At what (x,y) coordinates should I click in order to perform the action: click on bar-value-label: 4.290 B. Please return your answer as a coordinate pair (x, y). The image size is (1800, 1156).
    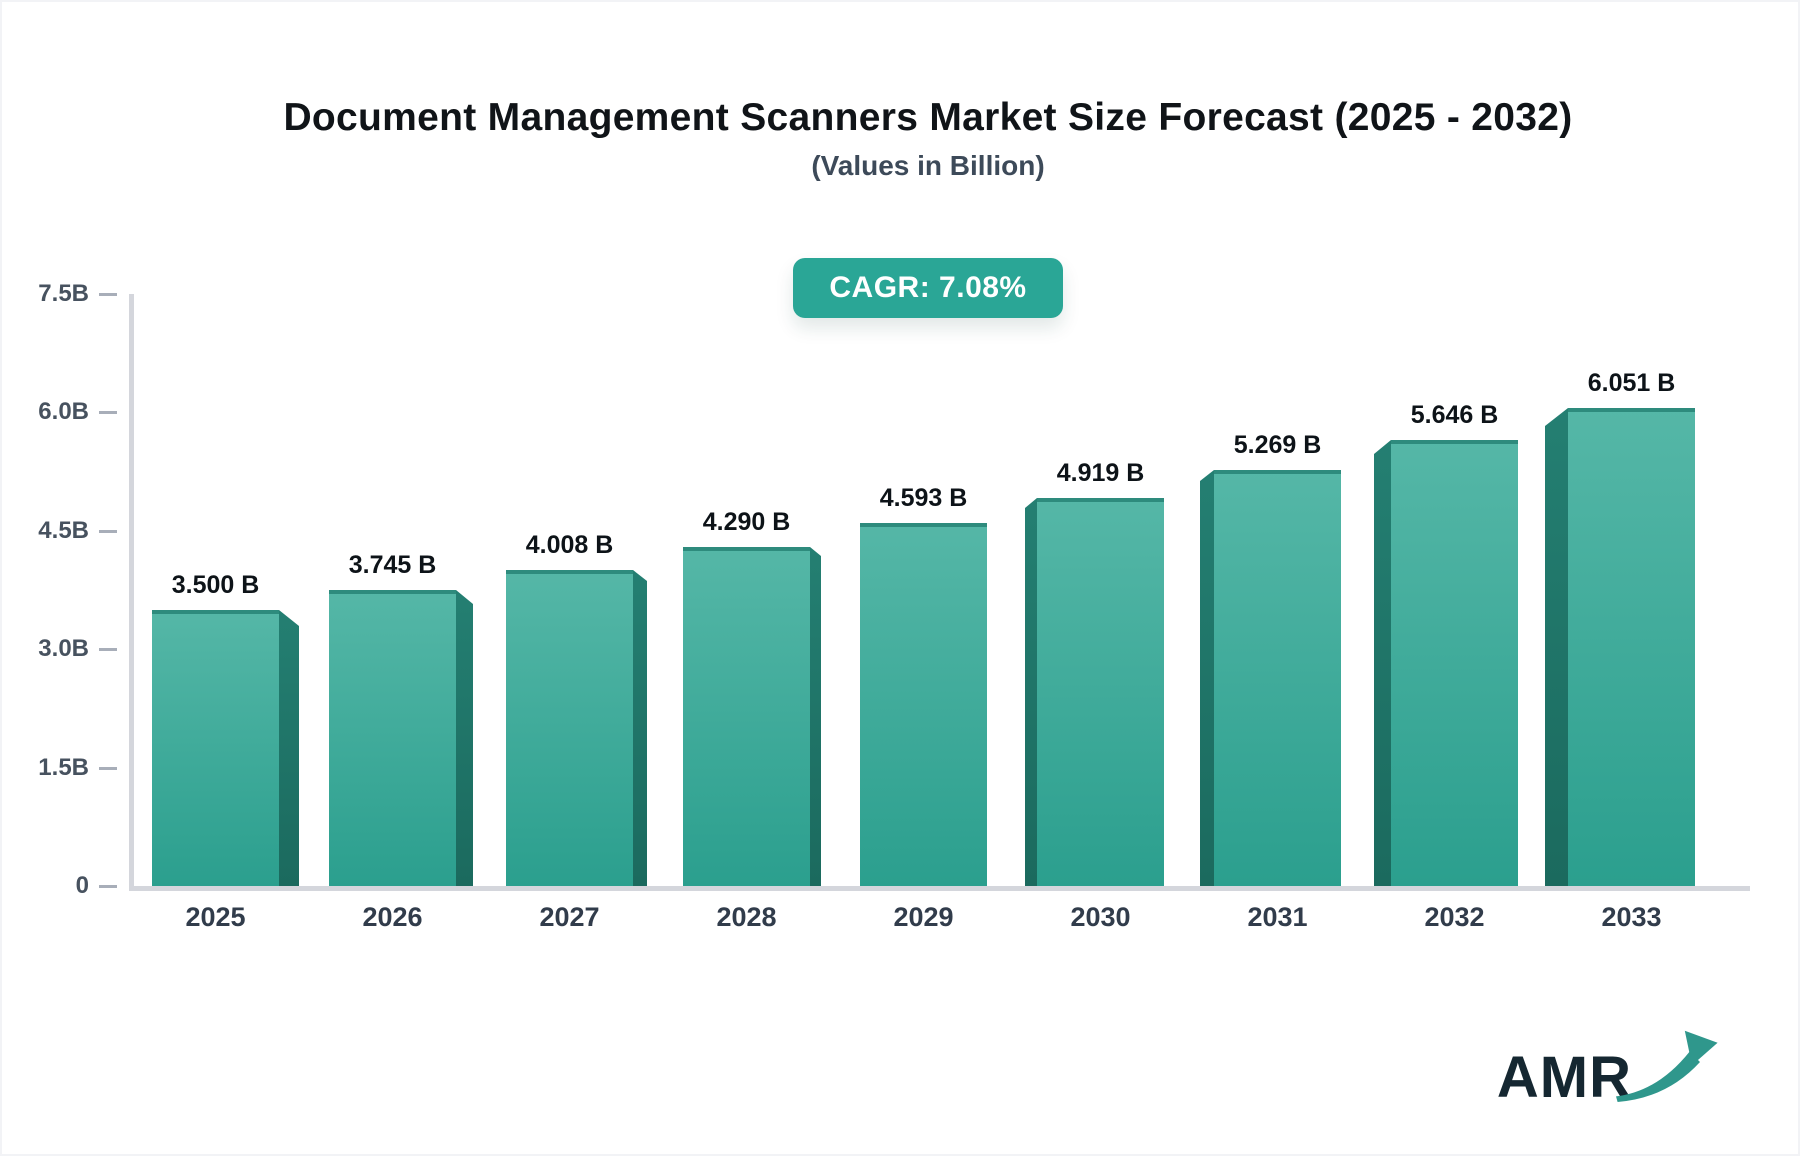
    Looking at the image, I should click on (746, 522).